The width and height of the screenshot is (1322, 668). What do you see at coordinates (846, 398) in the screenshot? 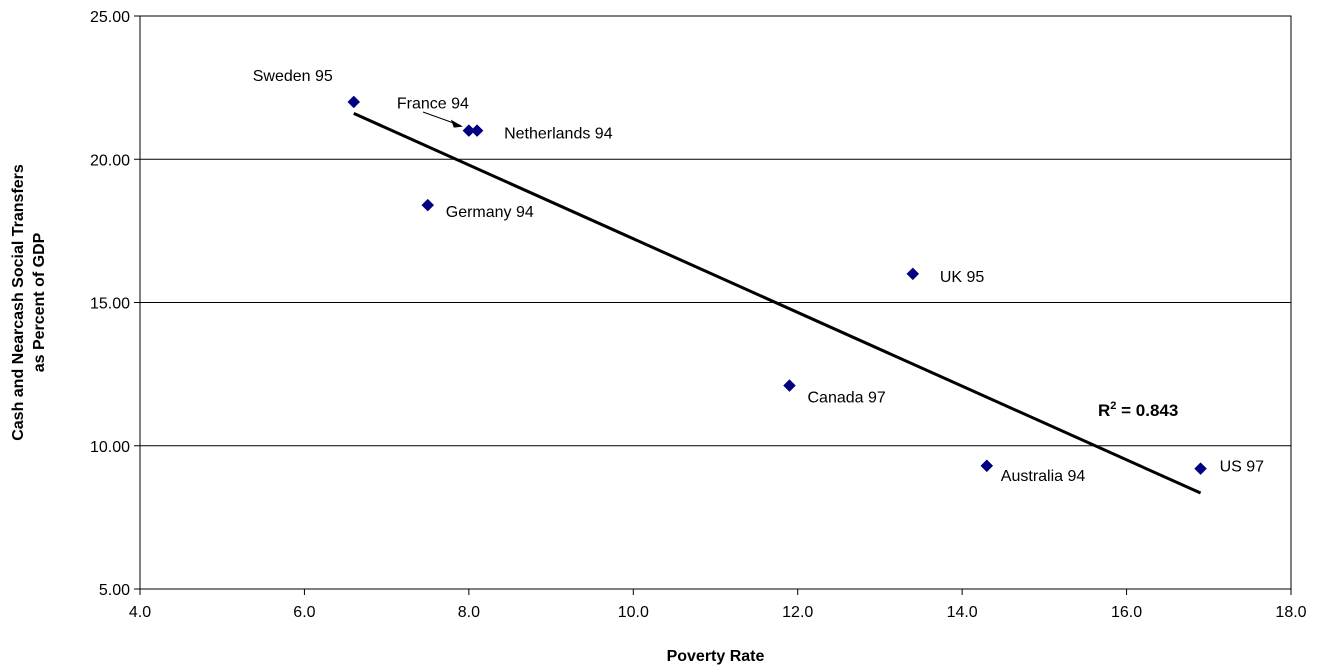
I see `point-label: Canada 97` at bounding box center [846, 398].